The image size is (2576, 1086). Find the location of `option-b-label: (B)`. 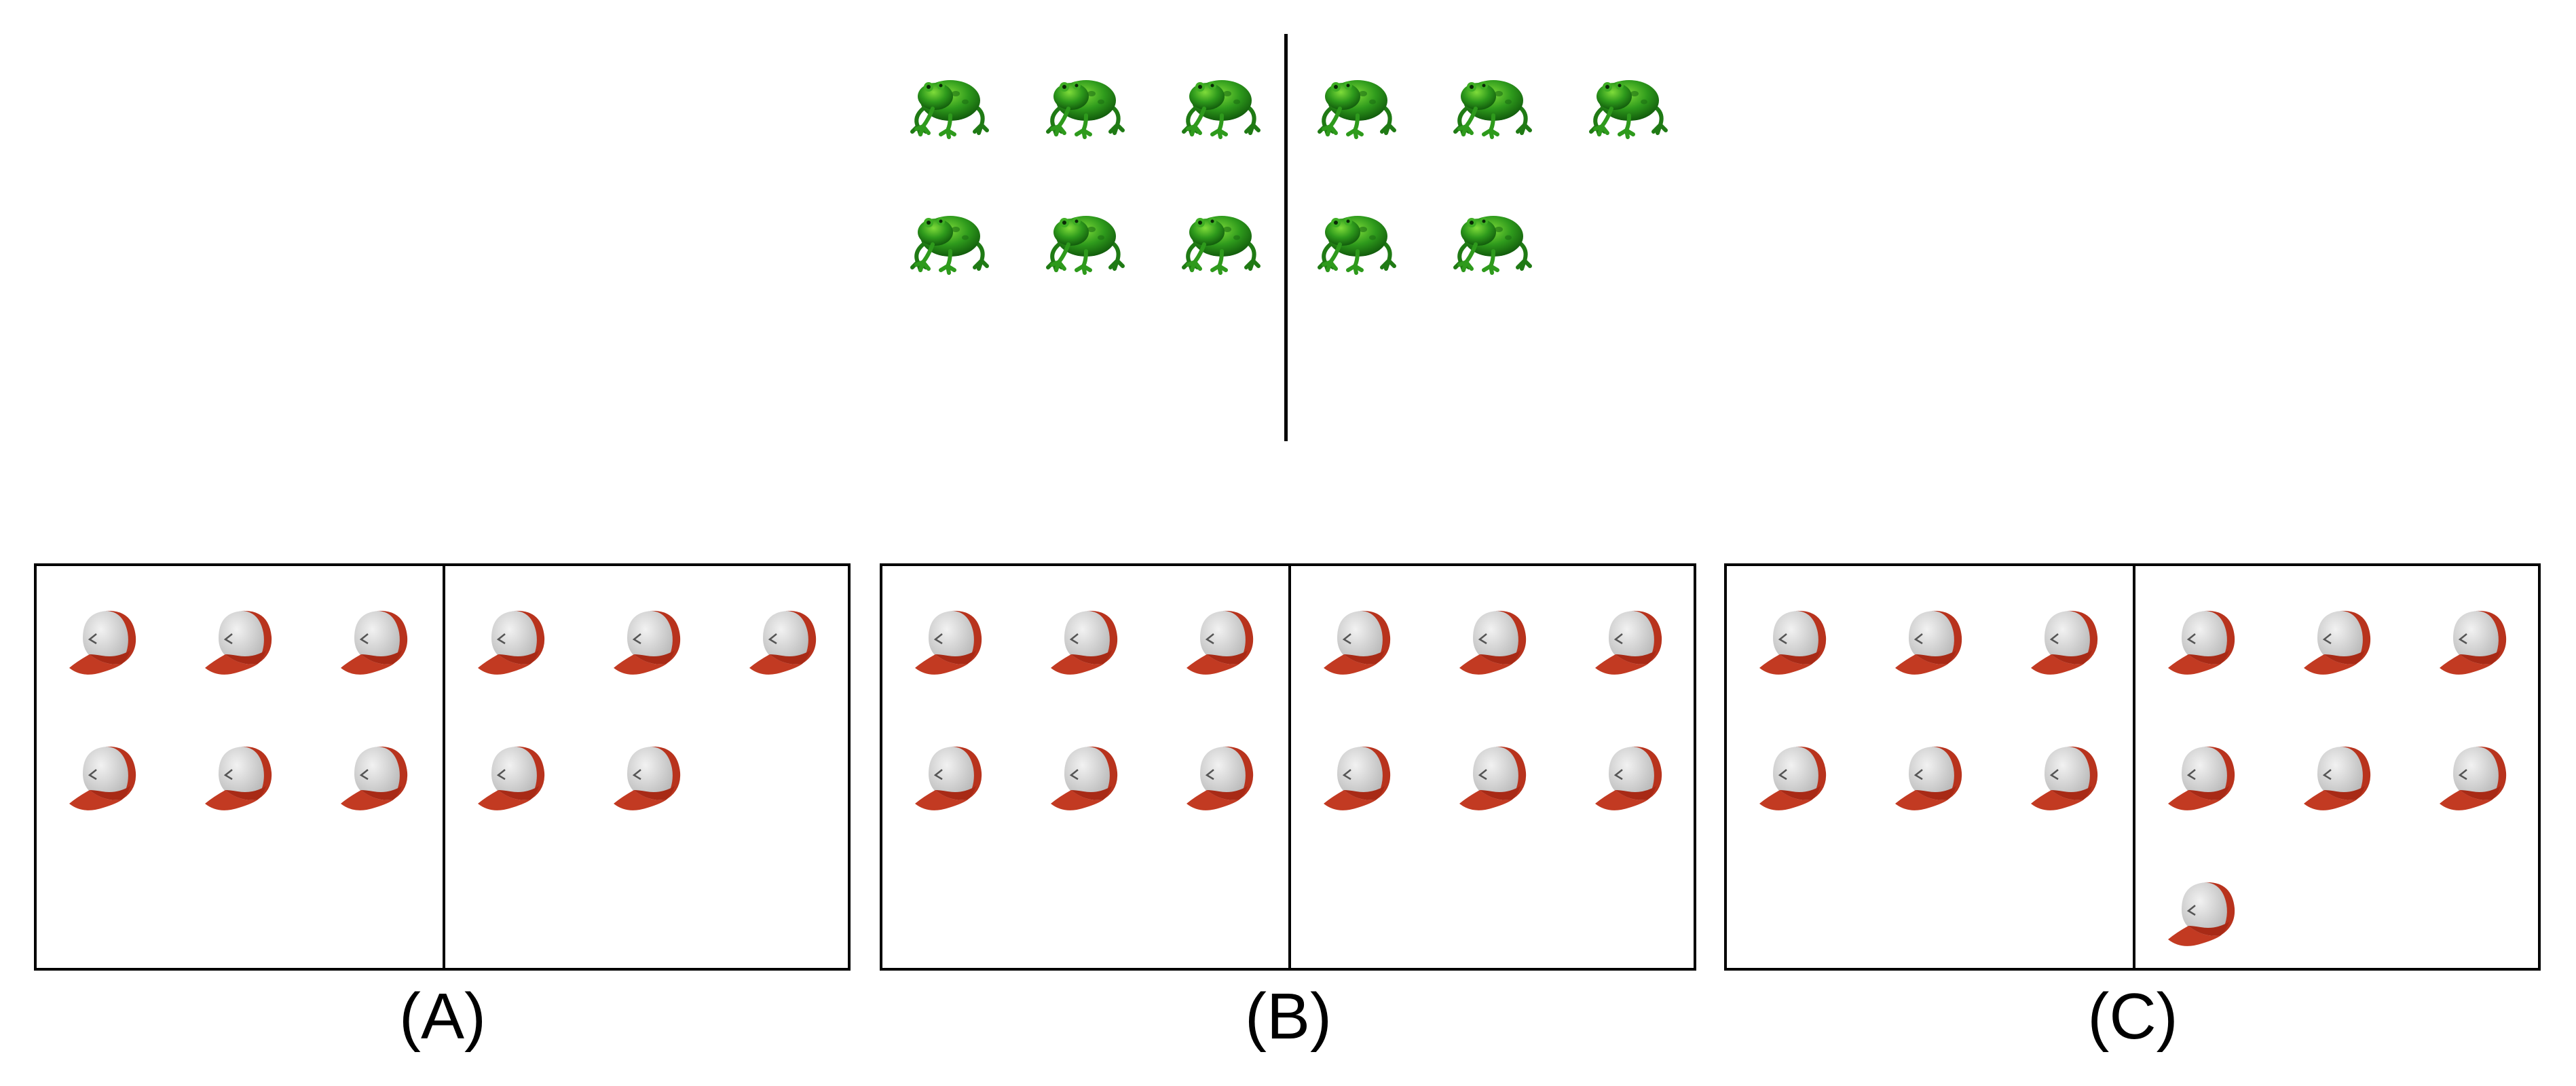

option-b-label: (B) is located at coordinates (1289, 1016).